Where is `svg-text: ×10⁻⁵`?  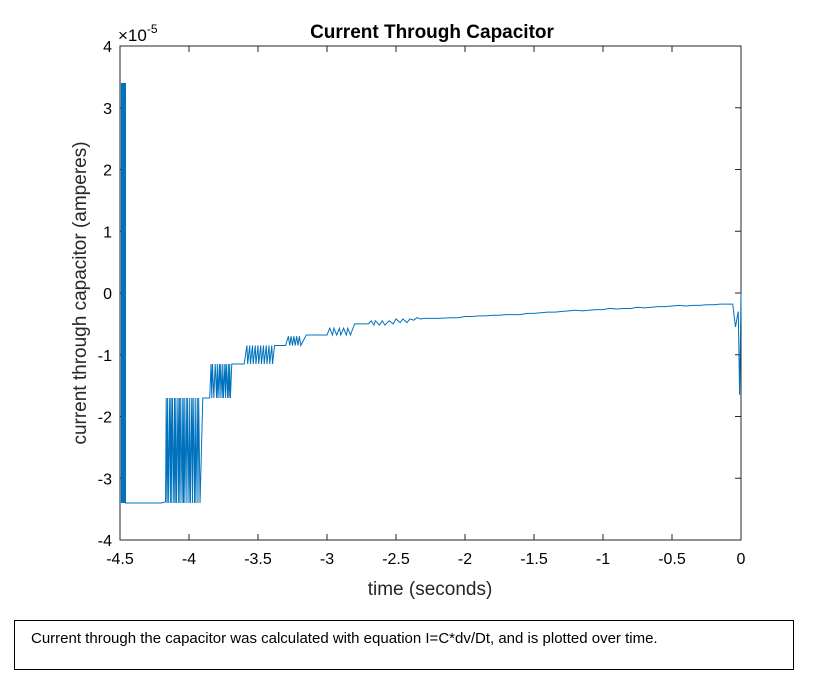 svg-text: ×10⁻⁵ is located at coordinates (138, 33).